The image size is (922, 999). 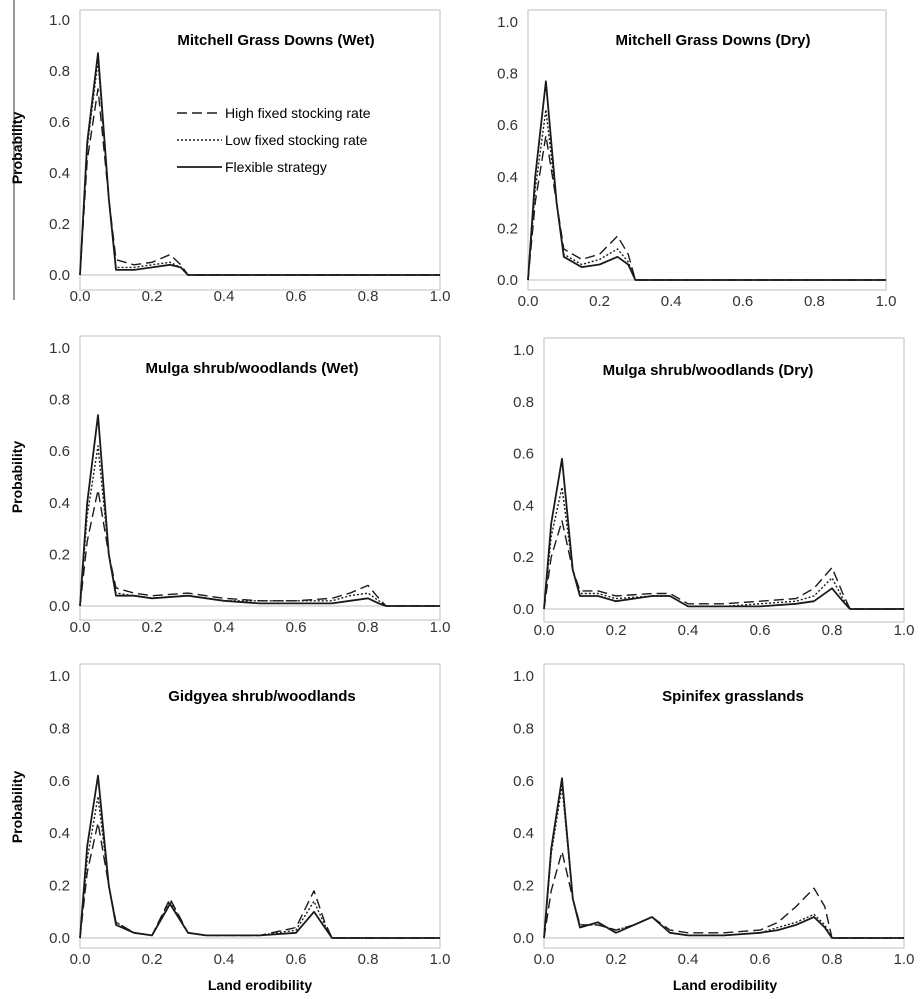 I want to click on chart-title: Gidgyea shrub/woodlands, so click(x=262, y=696).